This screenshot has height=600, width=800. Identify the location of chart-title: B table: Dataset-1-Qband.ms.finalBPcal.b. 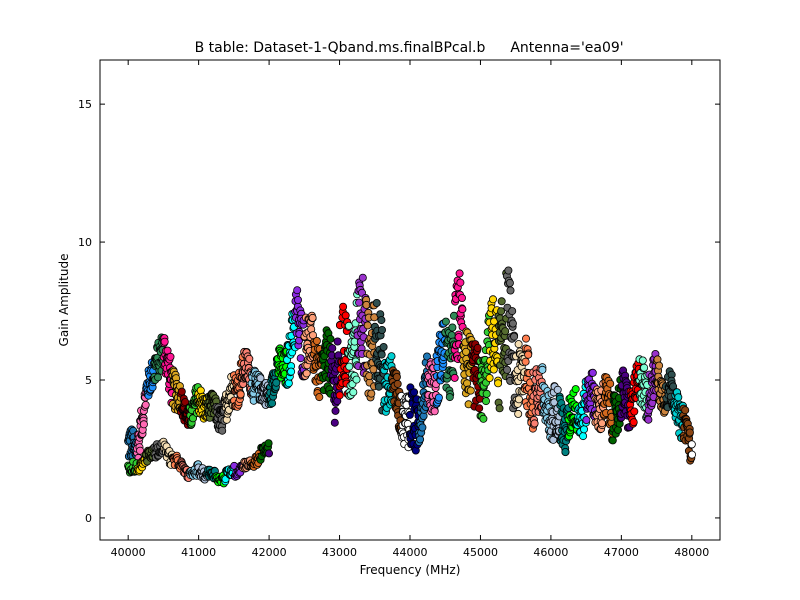
(340, 48).